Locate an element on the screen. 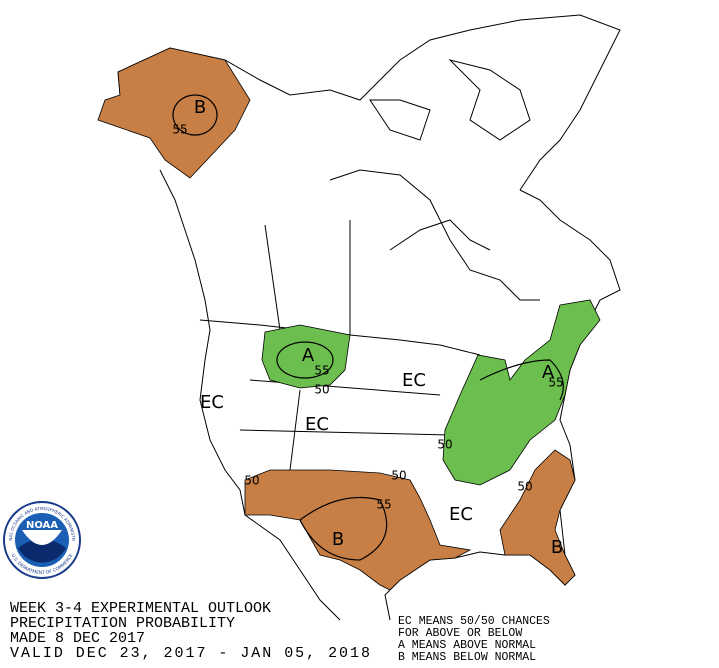 This screenshot has width=719, height=668. legend-line: FOR ABOVE OR BELOW is located at coordinates (460, 633).